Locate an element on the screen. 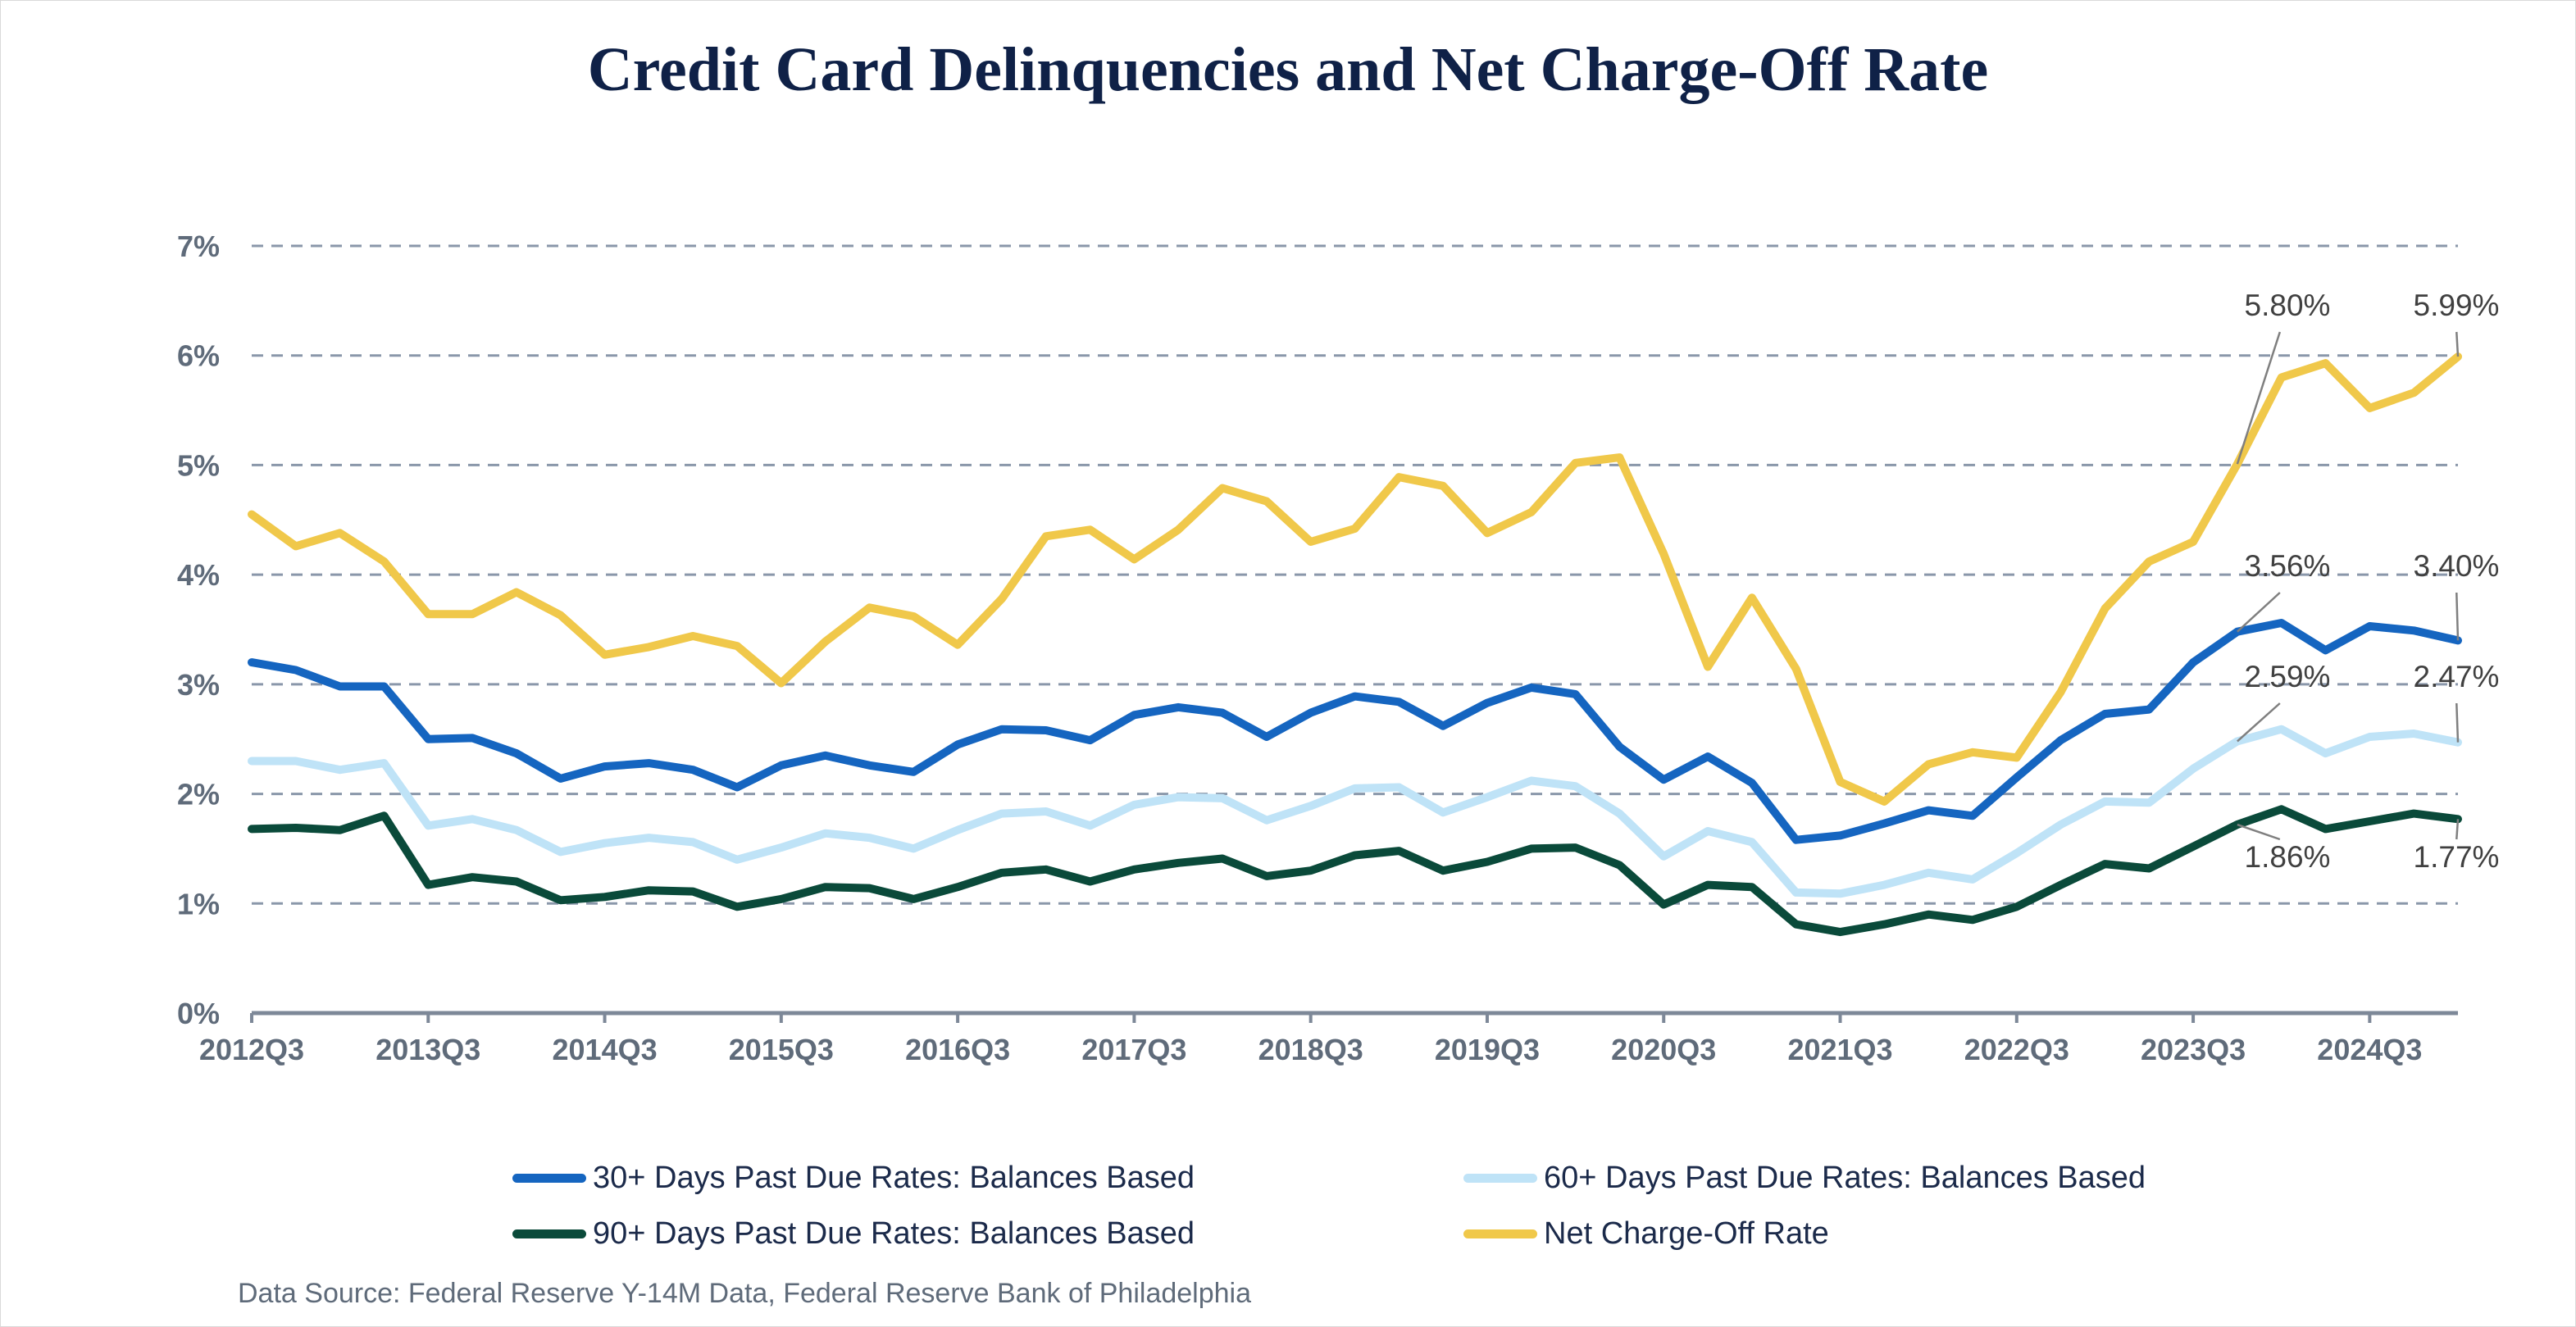  legend-label-30-days: 30+ Days Past Due Rates: Balances Based is located at coordinates (894, 1177).